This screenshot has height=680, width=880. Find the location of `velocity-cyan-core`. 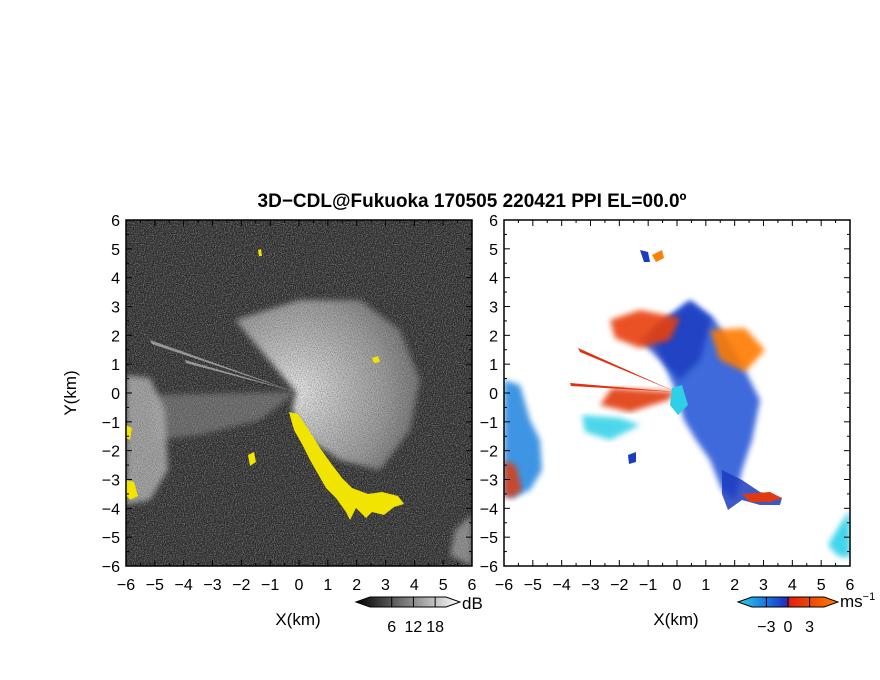

velocity-cyan-core is located at coordinates (679, 400).